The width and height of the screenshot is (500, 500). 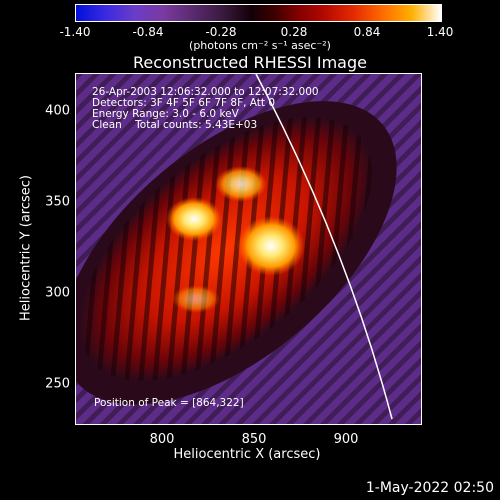 I want to click on date-stamp: 1-May-2022 02:50, so click(x=429, y=488).